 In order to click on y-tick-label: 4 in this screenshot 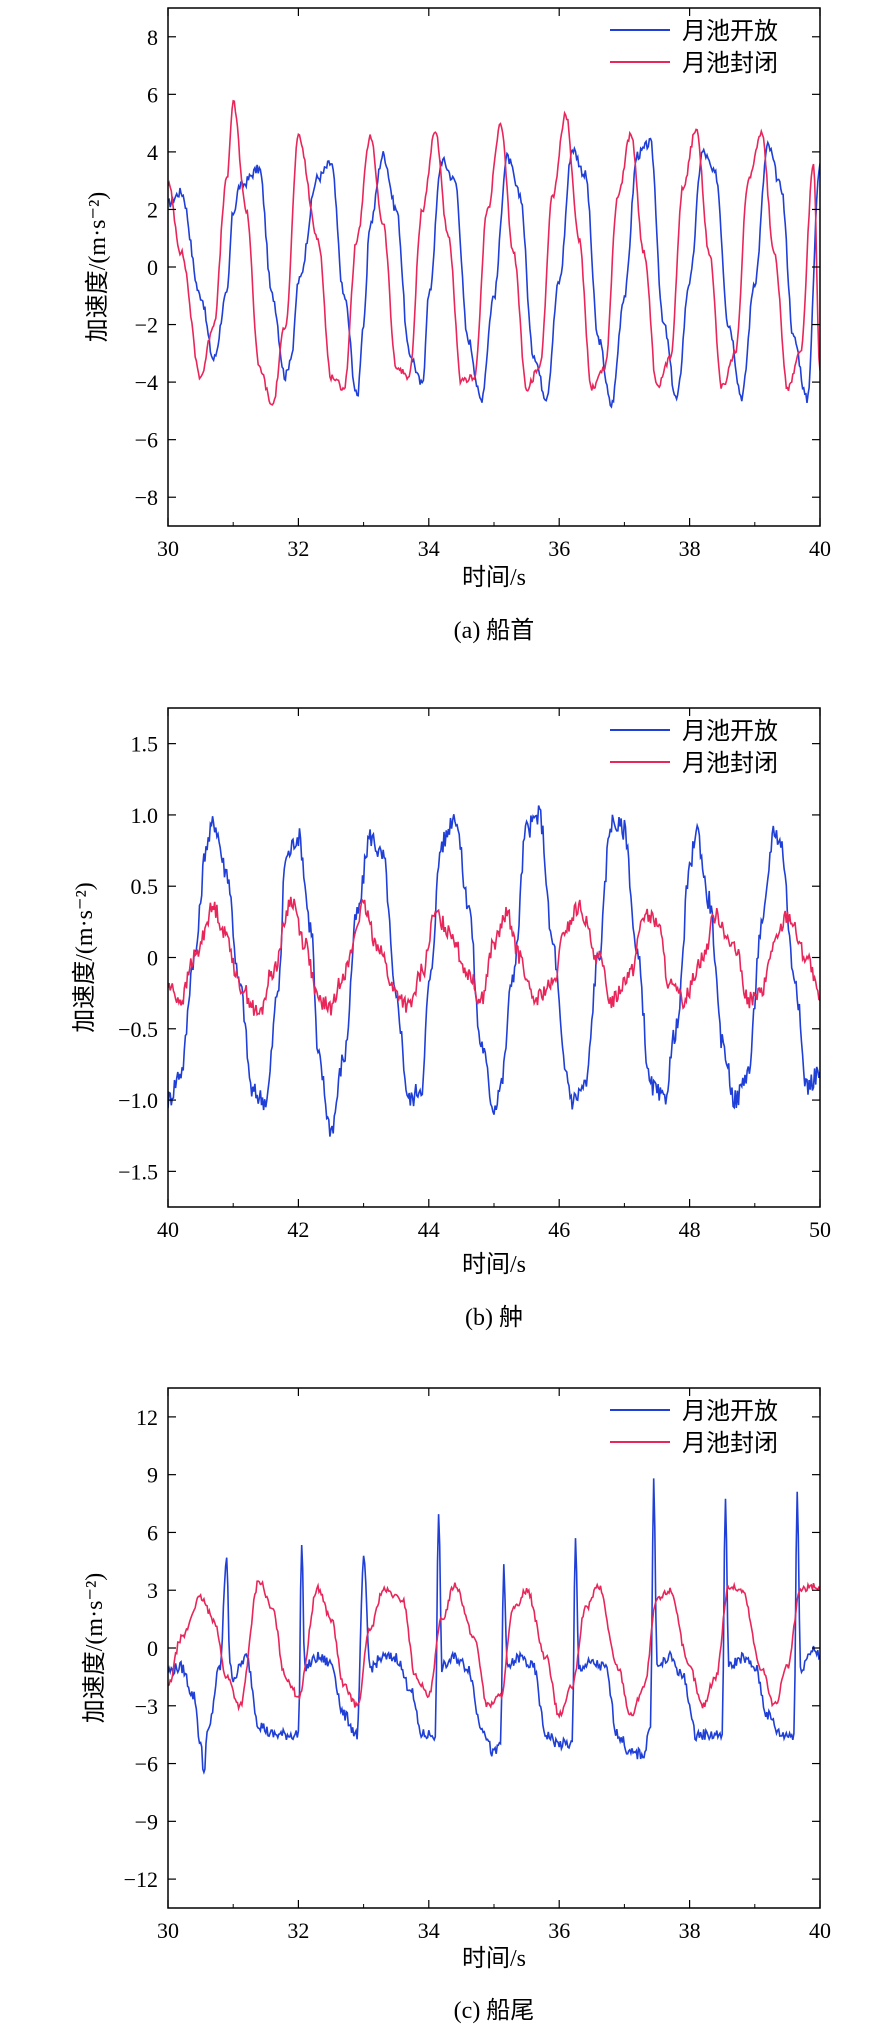, I will do `click(152, 152)`.